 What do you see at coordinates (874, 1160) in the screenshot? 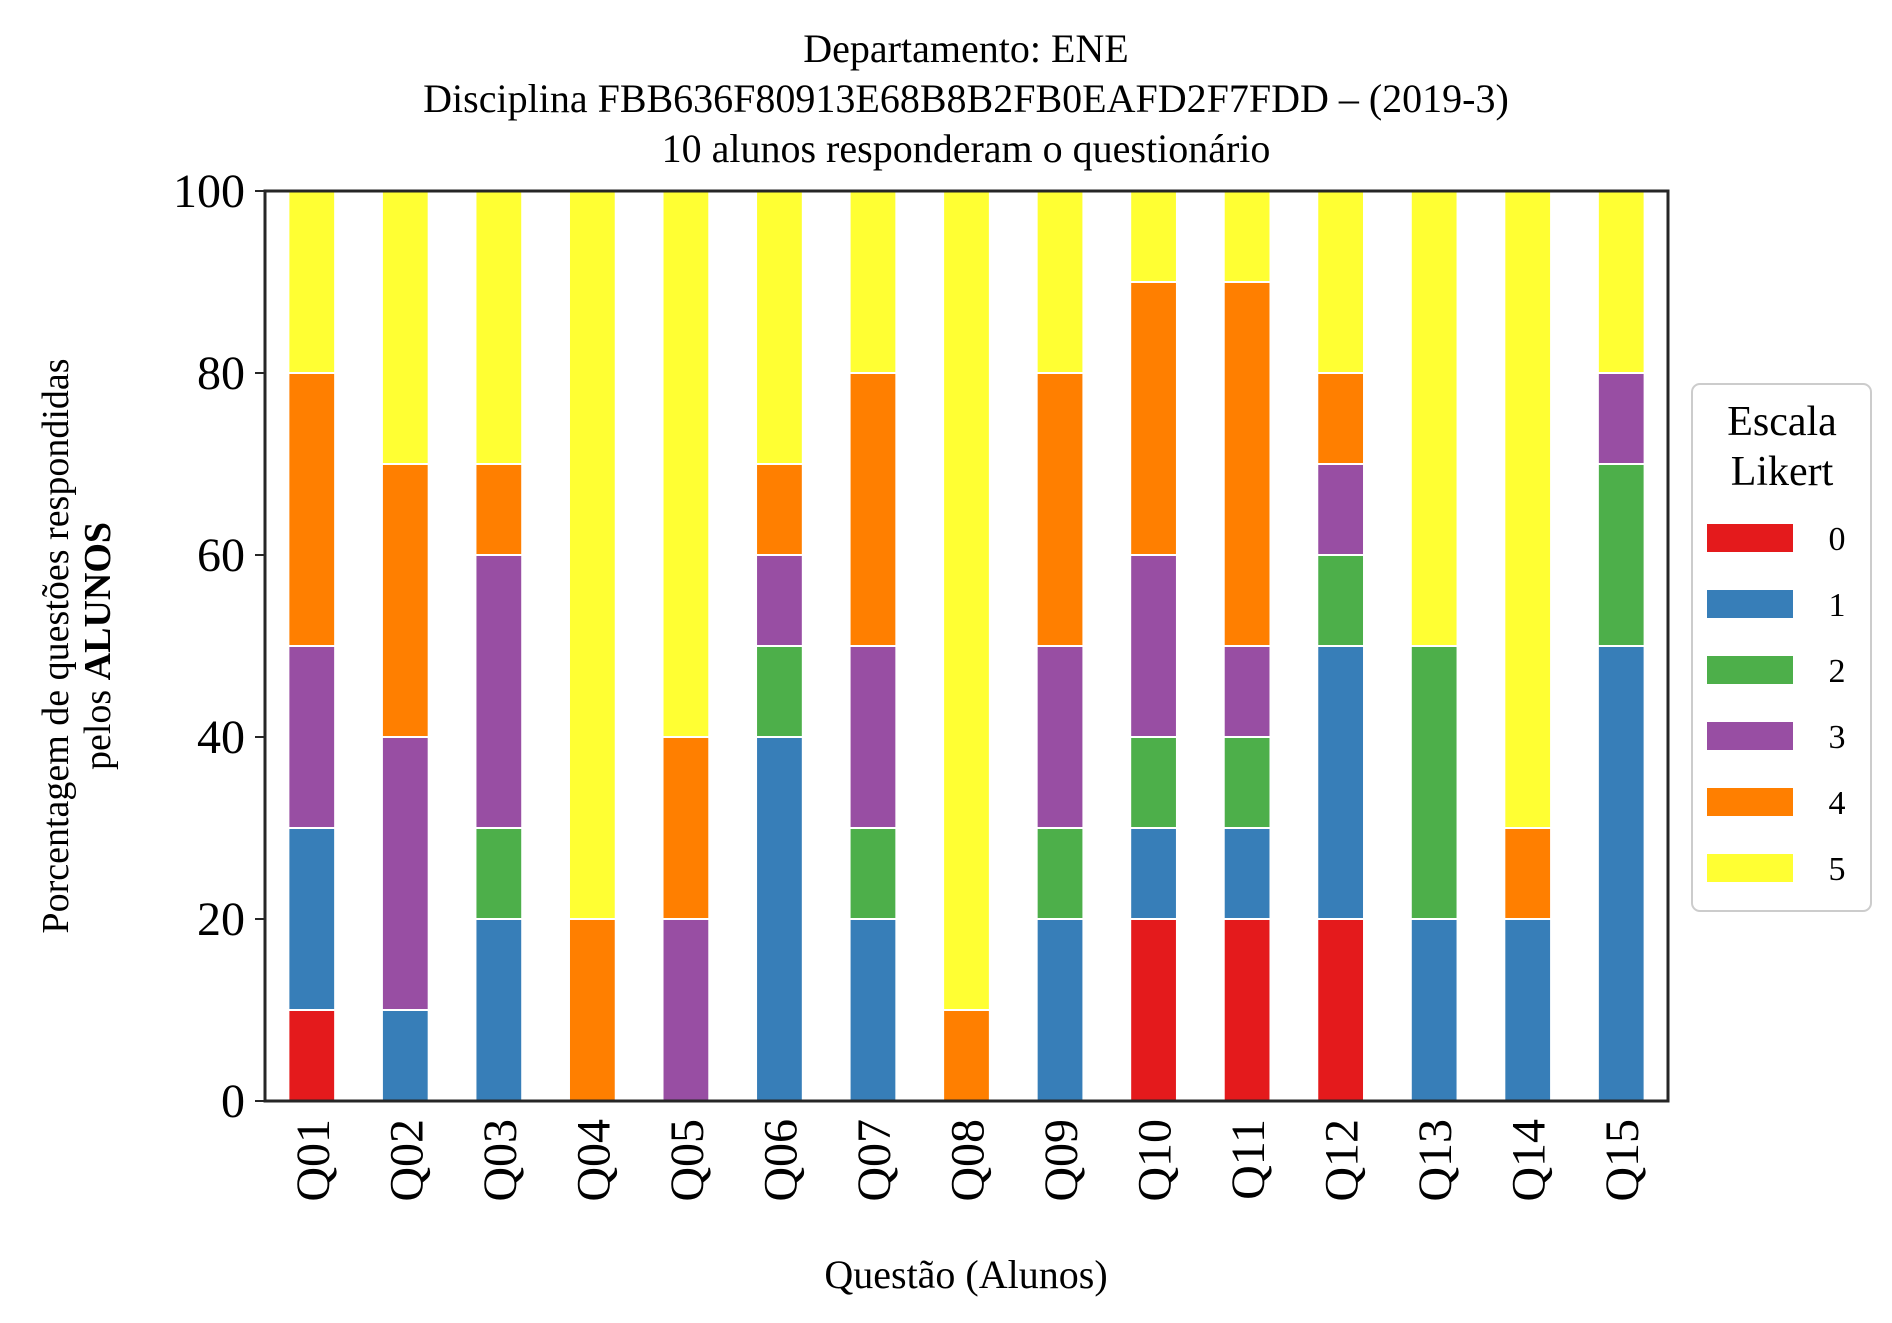
I see `x-tick-label: Q07` at bounding box center [874, 1160].